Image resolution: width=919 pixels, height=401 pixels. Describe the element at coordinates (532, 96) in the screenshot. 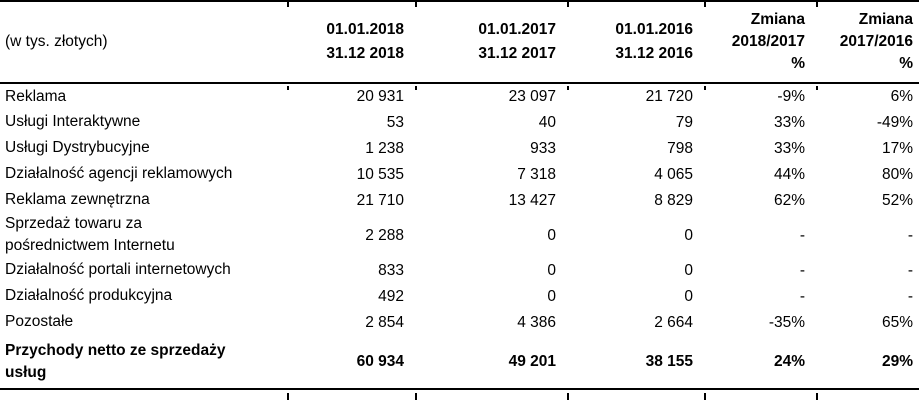

I see `value-cell: 23 097` at that location.